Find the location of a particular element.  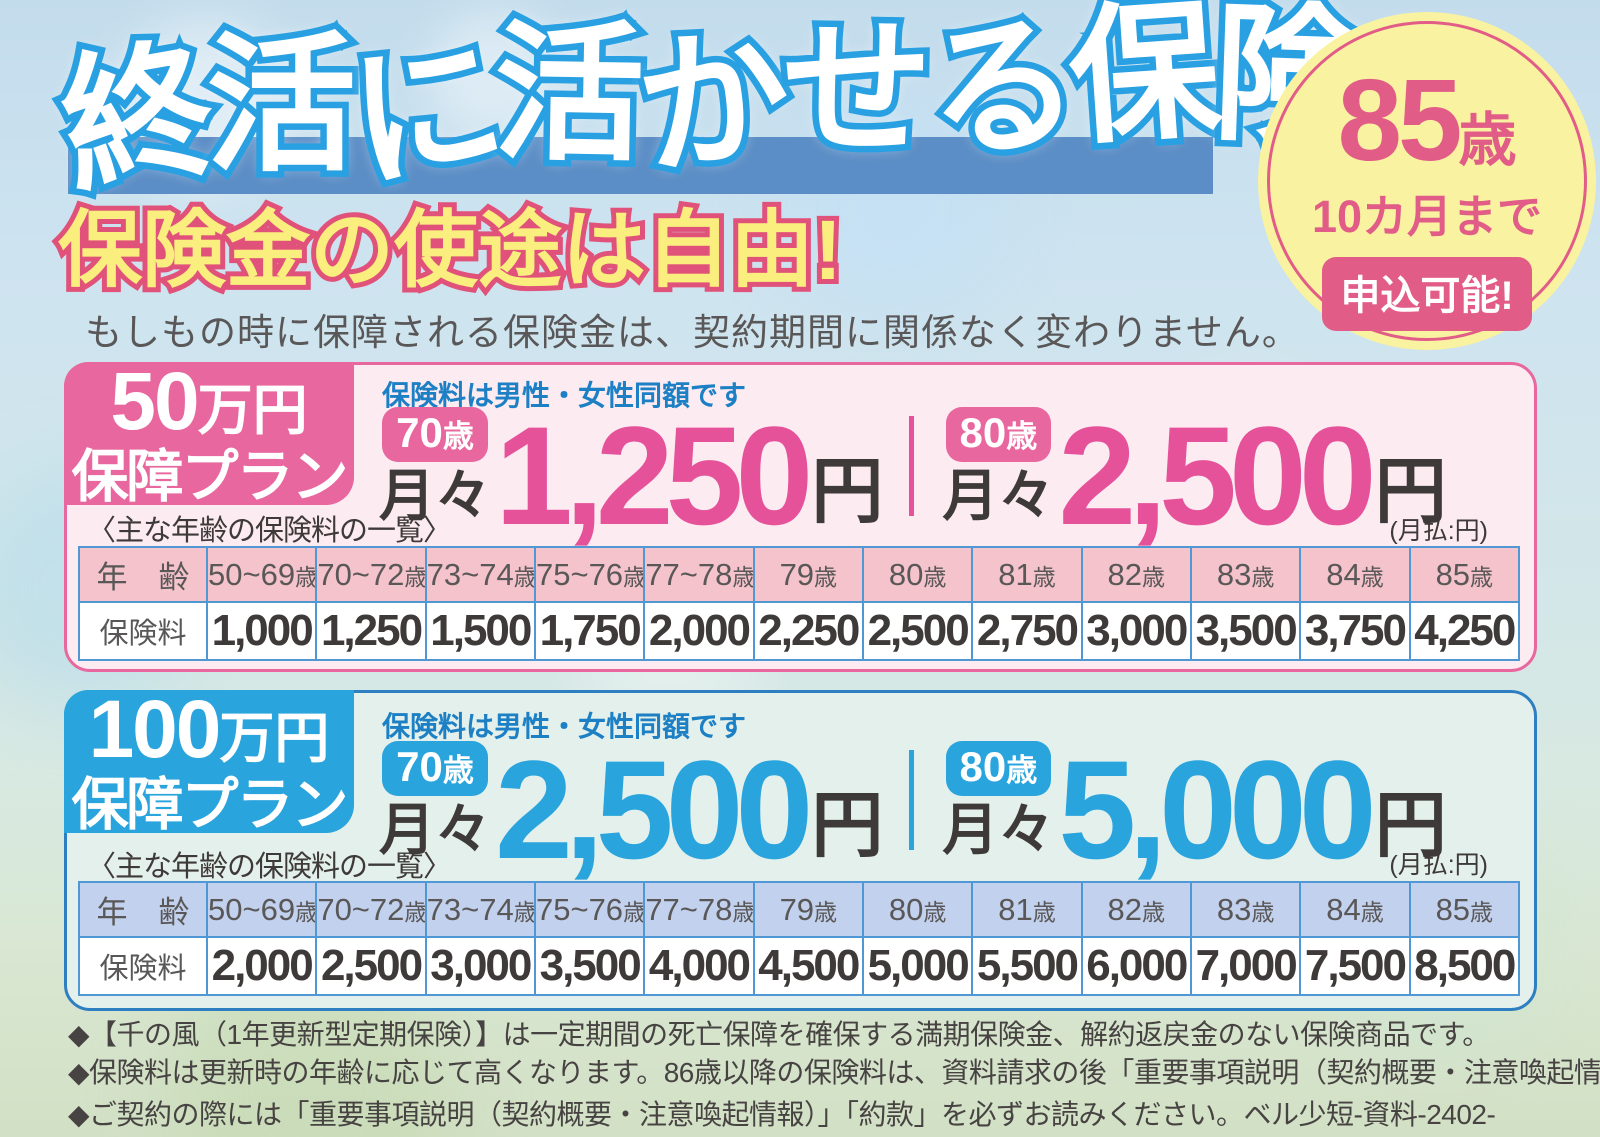

headline-text: 保険金の使途は自由! is located at coordinates (450, 250).